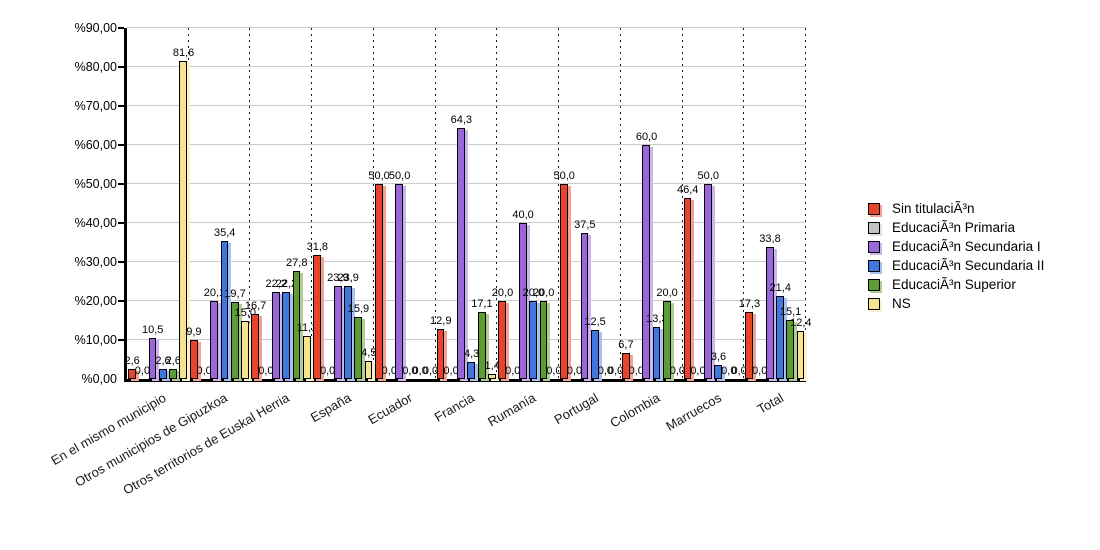 The height and width of the screenshot is (550, 1100). I want to click on legend-item: Sin titulaciÃ³n, so click(956, 208).